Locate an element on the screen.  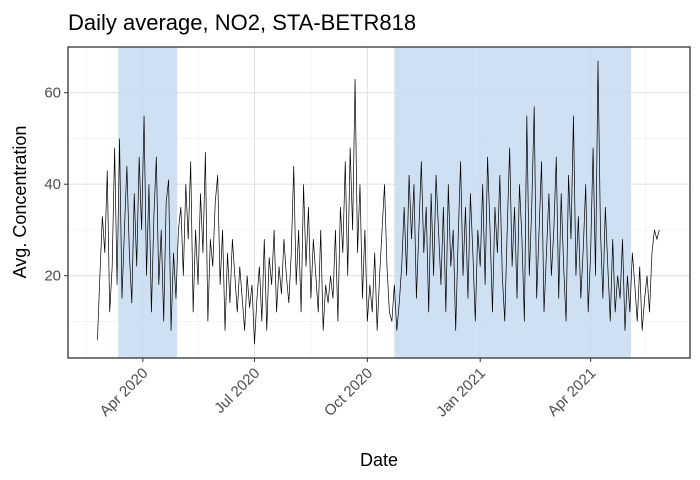
x-tick-label: Apr 2021 is located at coordinates (571, 392).